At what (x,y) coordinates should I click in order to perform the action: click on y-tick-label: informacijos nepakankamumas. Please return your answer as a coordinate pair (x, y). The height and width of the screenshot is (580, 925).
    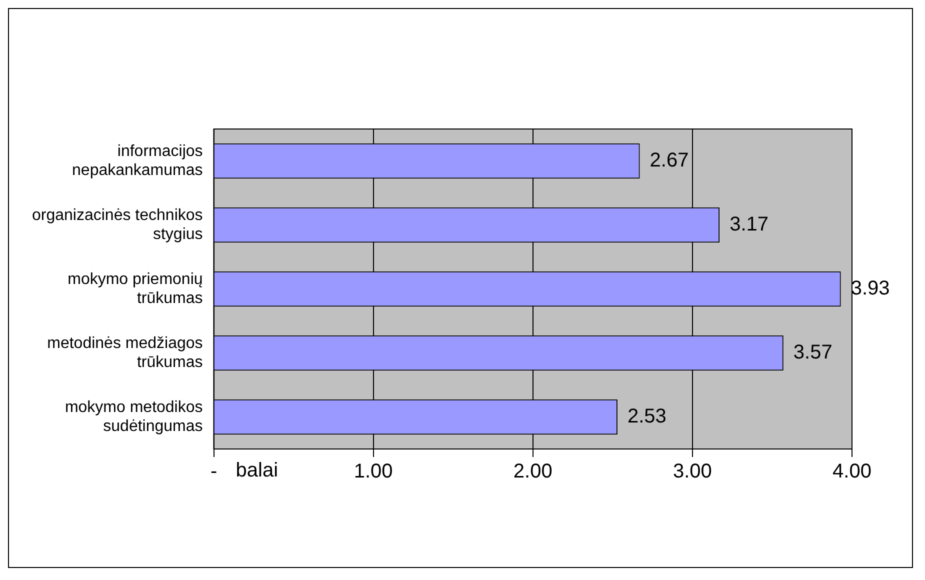
    Looking at the image, I should click on (137, 161).